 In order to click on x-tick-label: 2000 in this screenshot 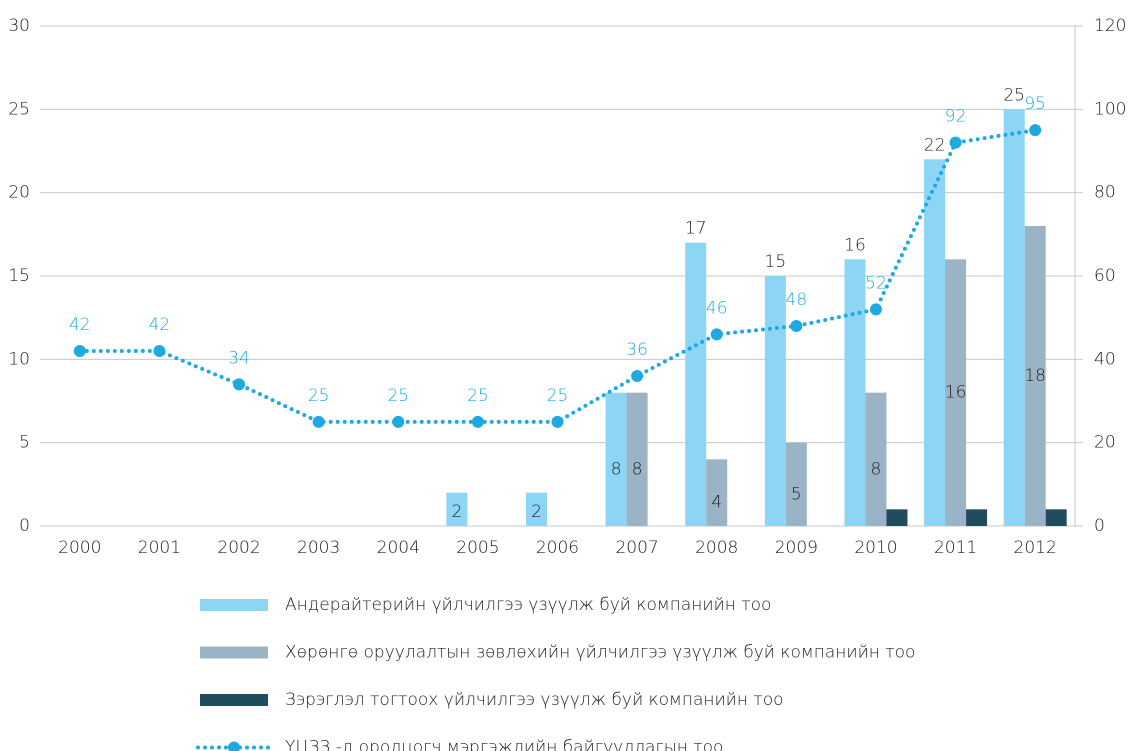, I will do `click(79, 548)`.